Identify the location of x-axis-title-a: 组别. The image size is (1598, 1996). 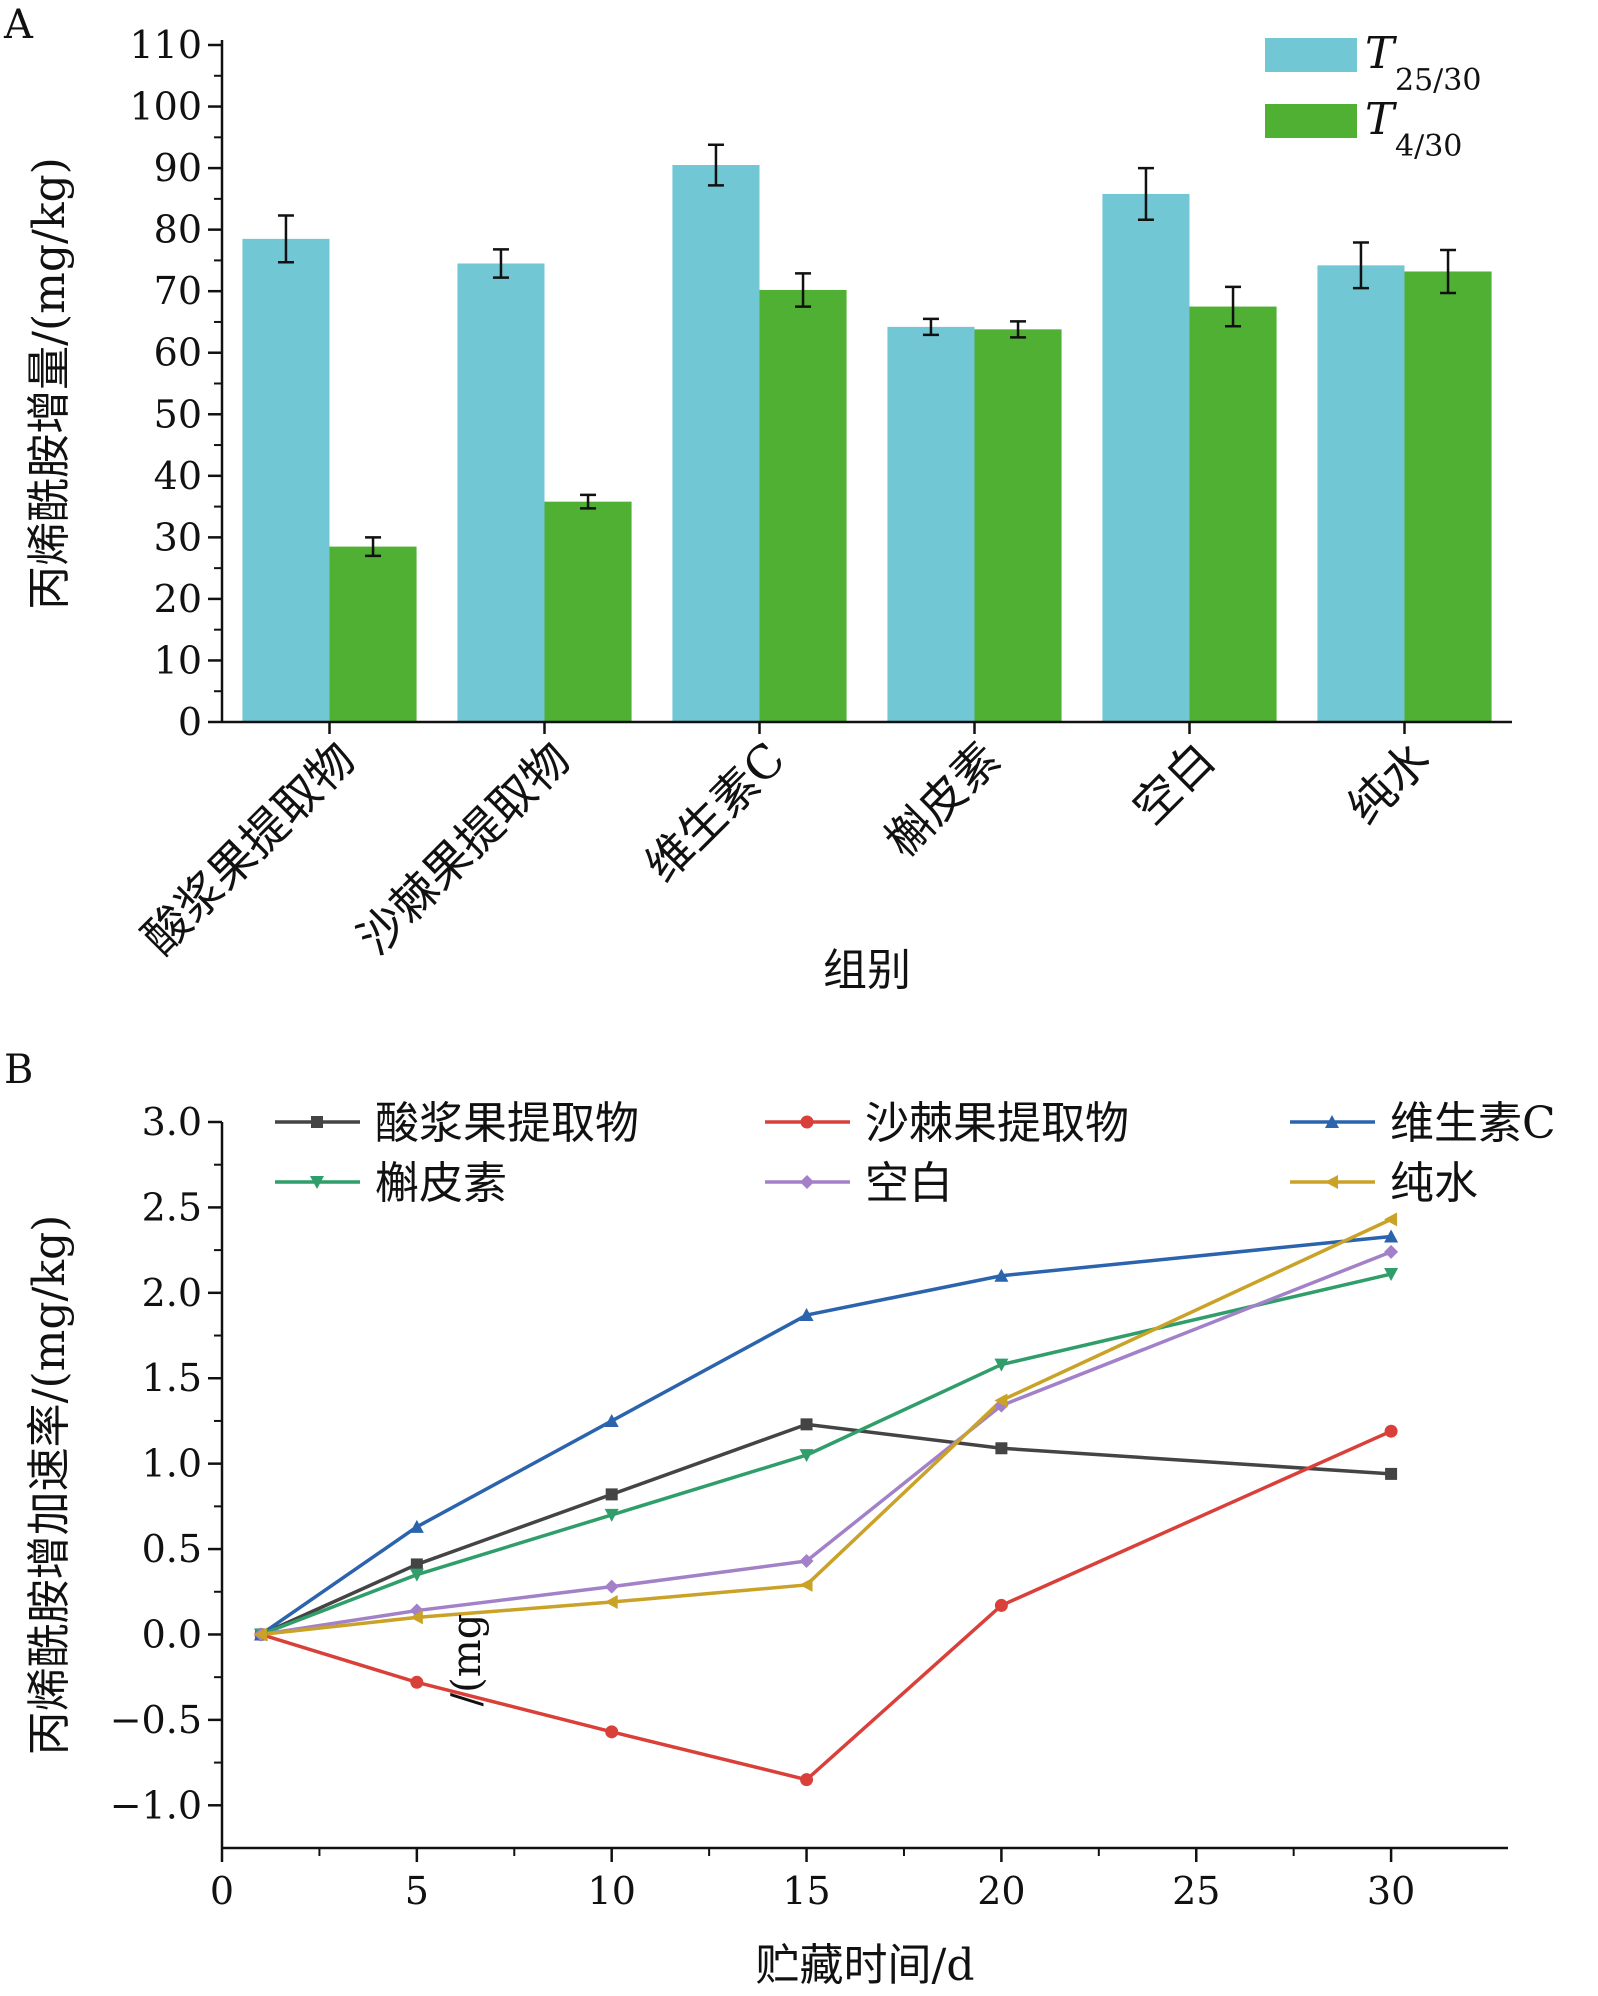
(867, 970).